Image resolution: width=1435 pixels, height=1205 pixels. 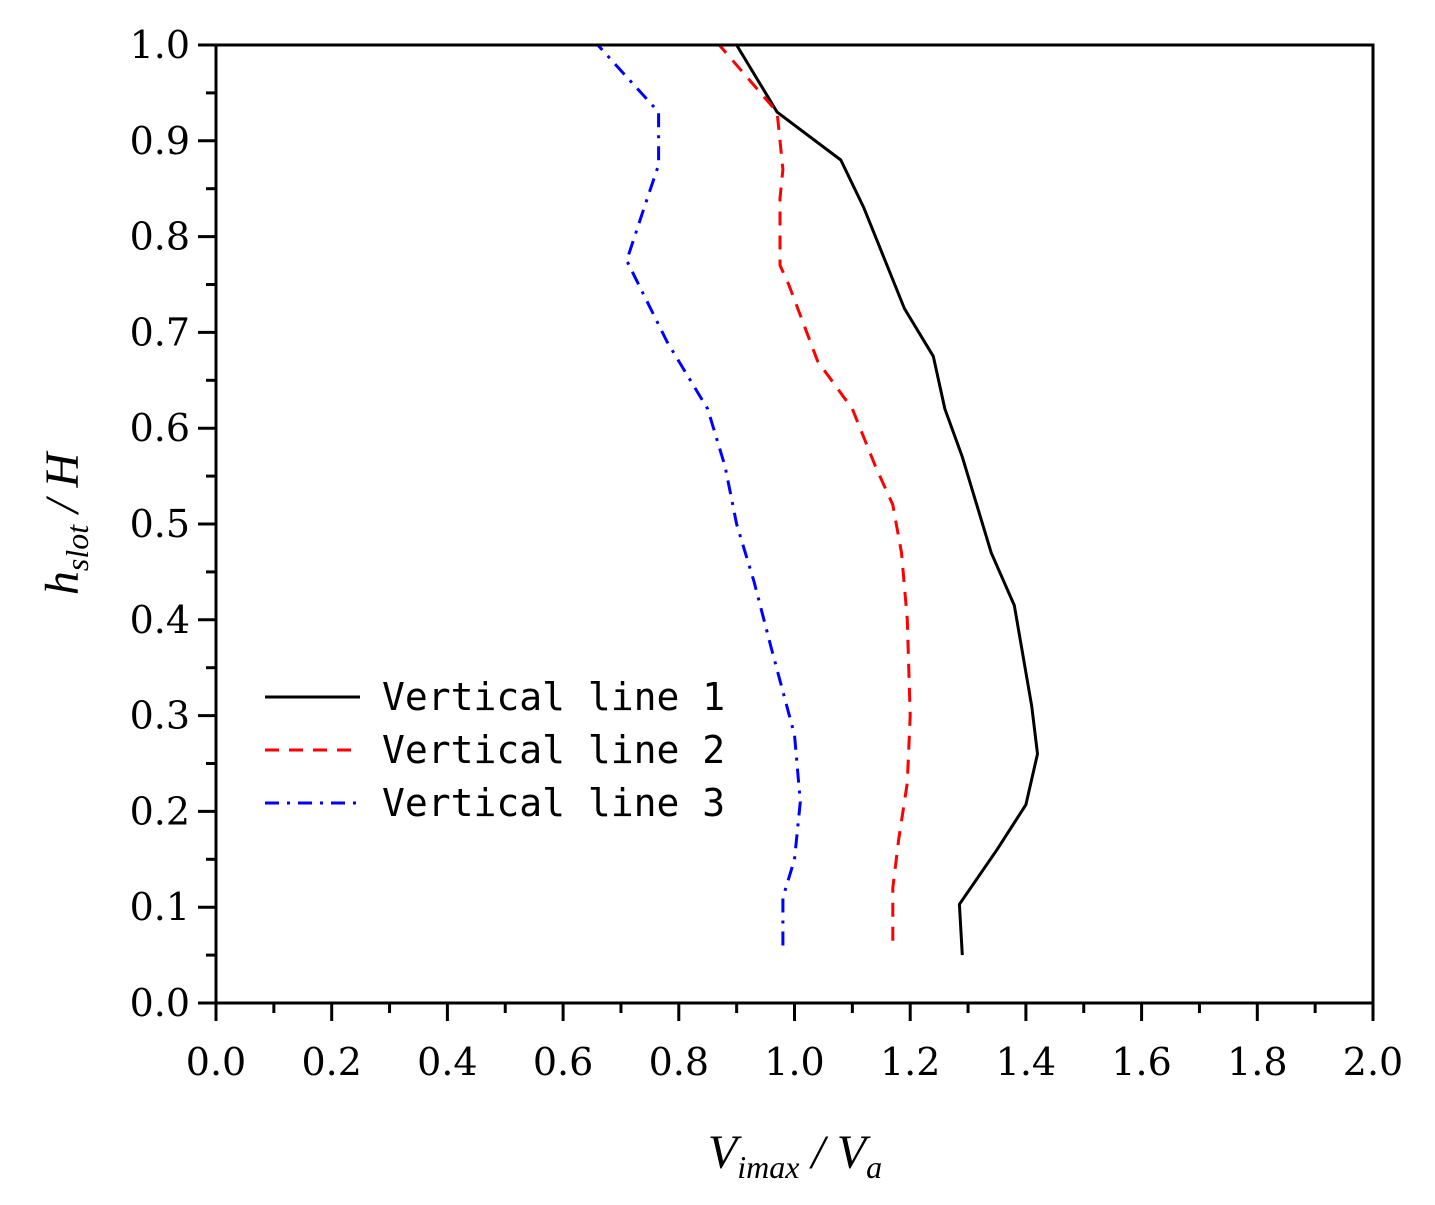 What do you see at coordinates (1026, 1062) in the screenshot?
I see `x-tick-label: 1.4` at bounding box center [1026, 1062].